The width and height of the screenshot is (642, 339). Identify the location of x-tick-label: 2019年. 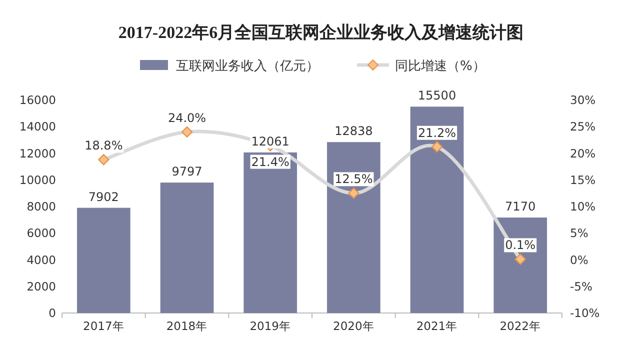
(270, 326).